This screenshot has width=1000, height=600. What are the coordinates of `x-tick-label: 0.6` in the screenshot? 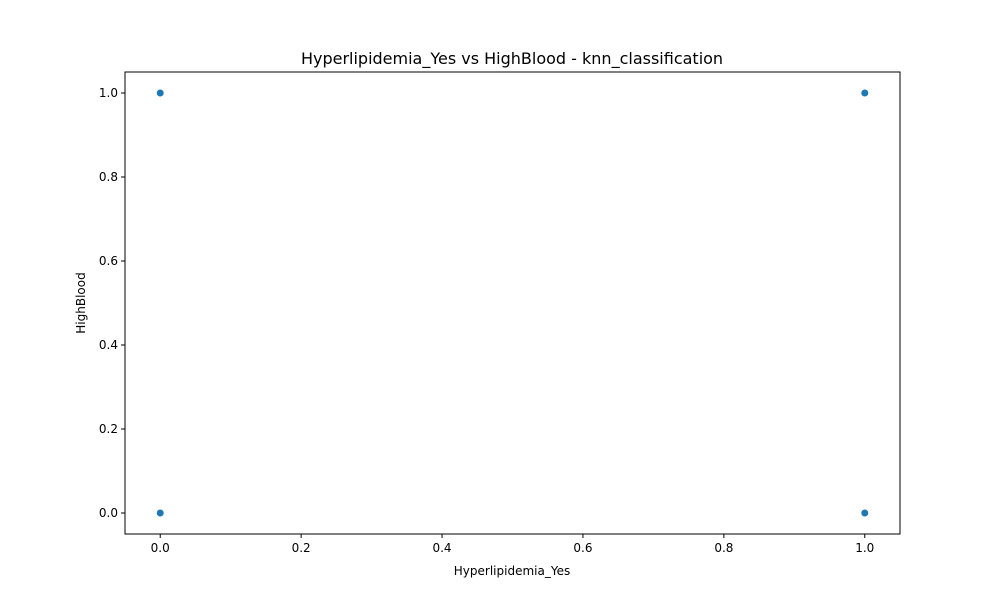 It's located at (582, 548).